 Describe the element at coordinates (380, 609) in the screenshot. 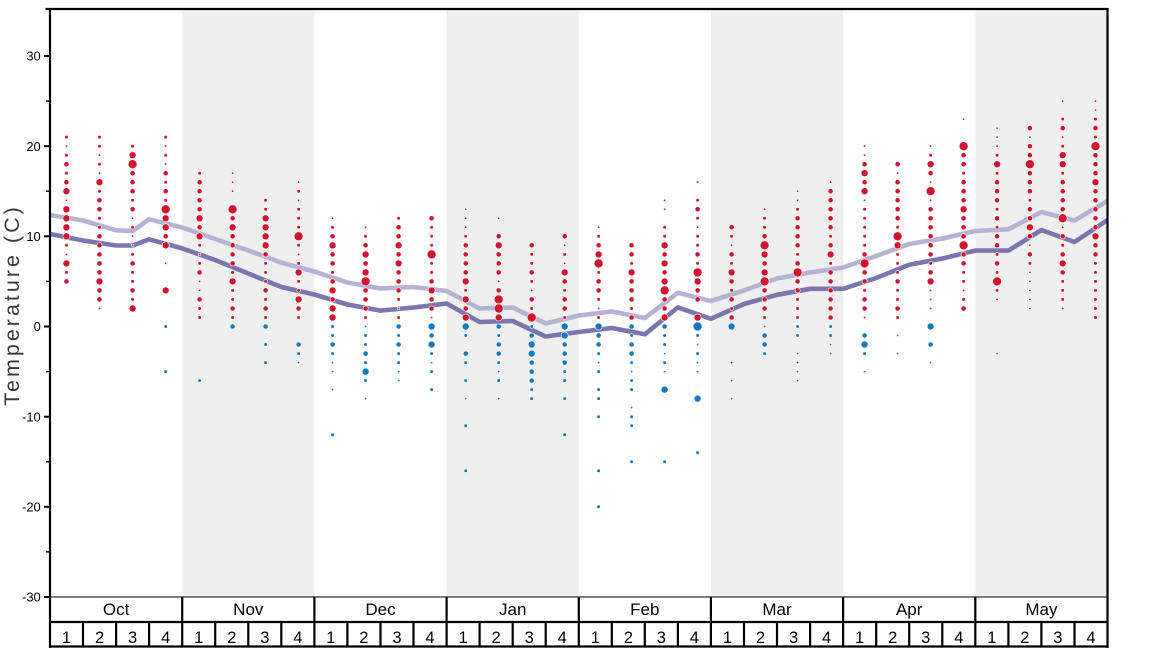

I see `svg-text: Dec` at that location.